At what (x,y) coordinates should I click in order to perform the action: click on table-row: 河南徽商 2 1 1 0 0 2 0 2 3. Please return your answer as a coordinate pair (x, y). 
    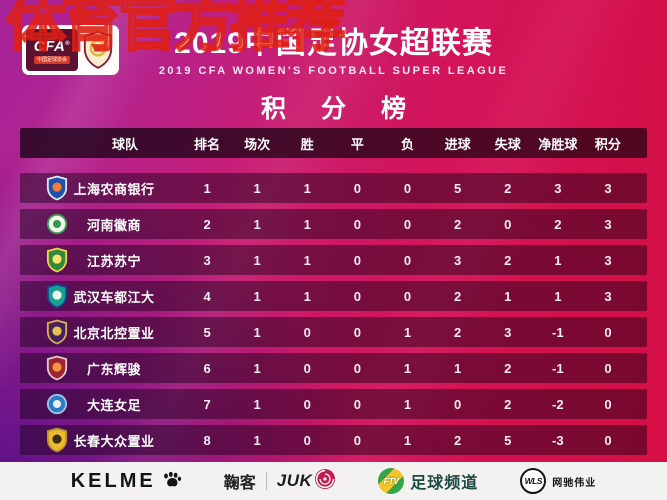
    Looking at the image, I should click on (333, 224).